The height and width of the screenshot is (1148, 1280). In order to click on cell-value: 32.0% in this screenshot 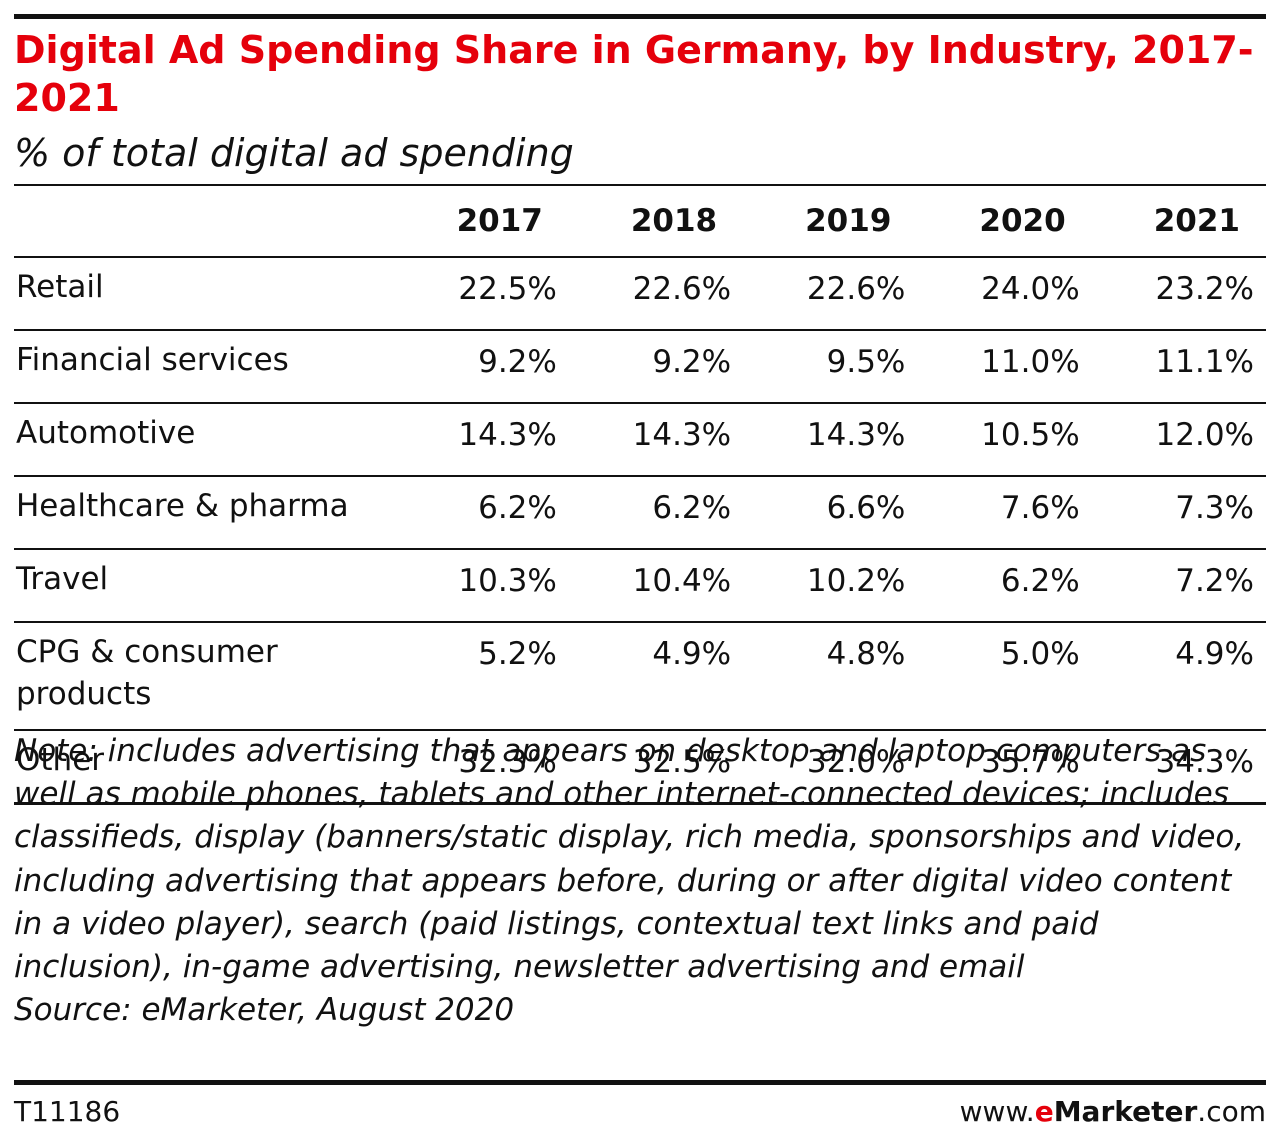, I will do `click(830, 767)`.